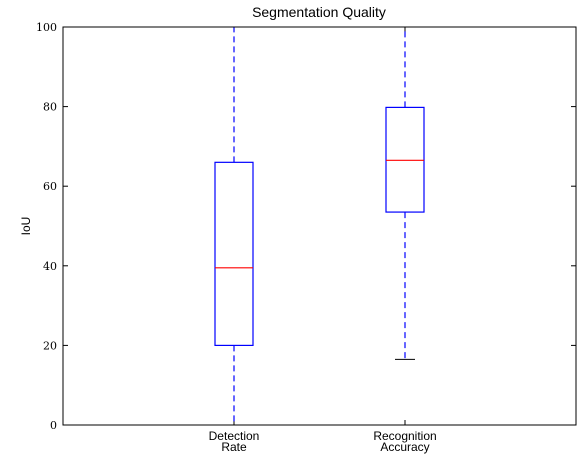 This screenshot has width=581, height=464. What do you see at coordinates (53, 425) in the screenshot?
I see `y-tick-label: 0` at bounding box center [53, 425].